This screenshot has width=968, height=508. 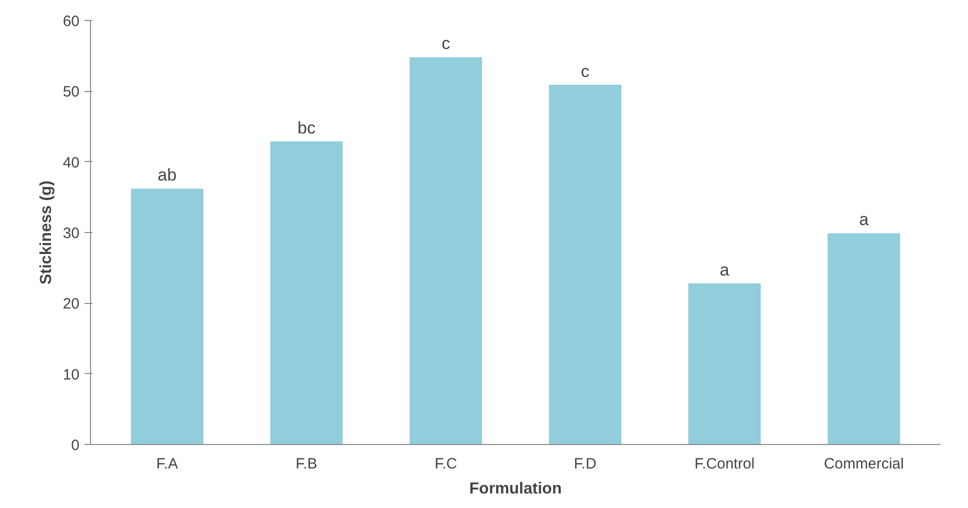 I want to click on x-tick-label: F.B, so click(x=307, y=464).